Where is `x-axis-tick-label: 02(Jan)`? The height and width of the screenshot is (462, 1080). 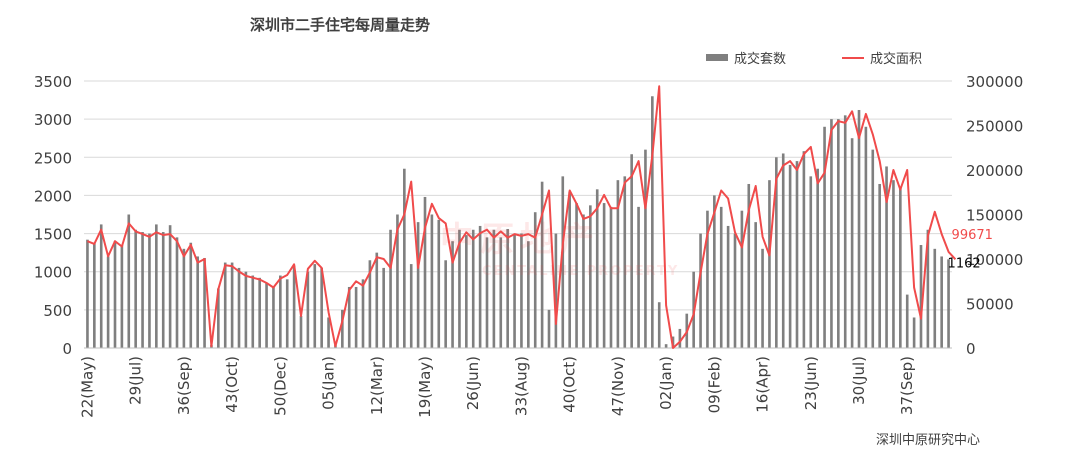
x-axis-tick-label: 02(Jan) is located at coordinates (666, 383).